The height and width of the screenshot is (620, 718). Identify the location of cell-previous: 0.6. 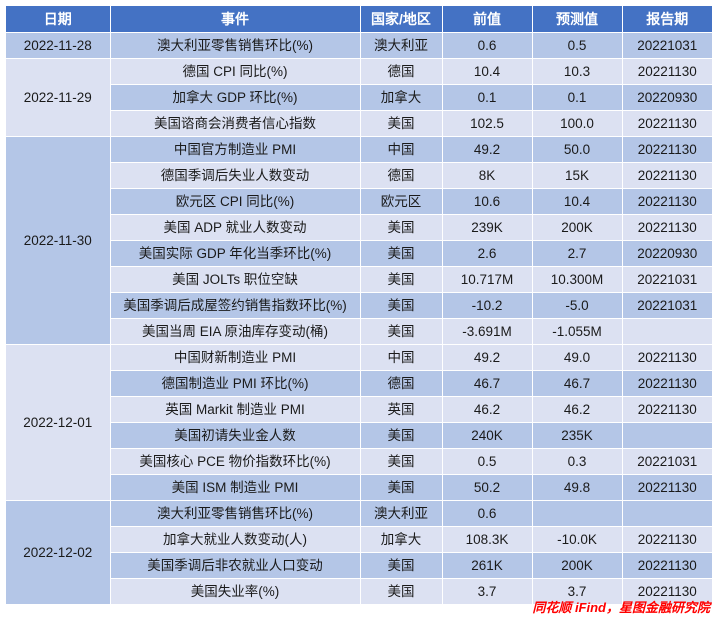
(487, 45).